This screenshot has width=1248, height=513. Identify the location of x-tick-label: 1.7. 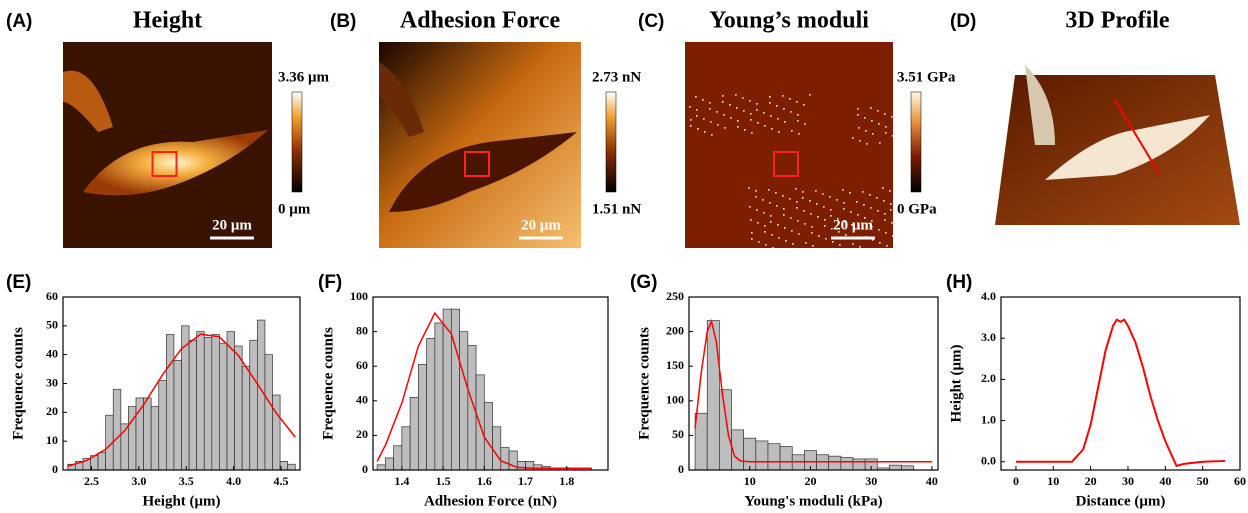
(525, 481).